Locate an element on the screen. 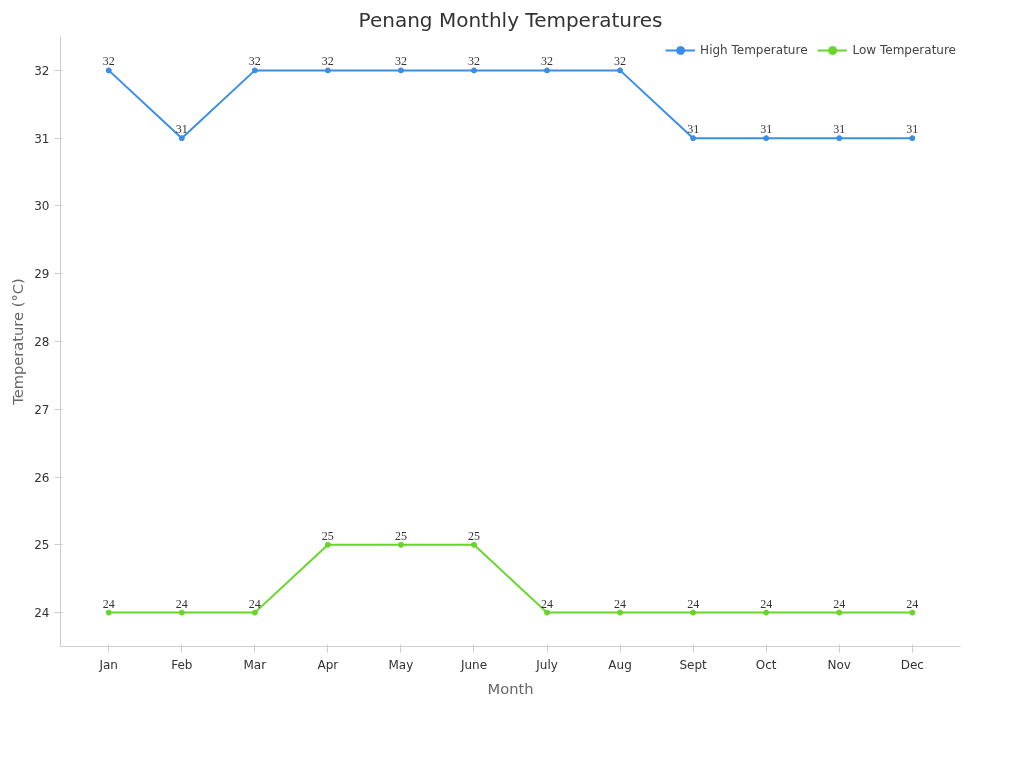  y-tick-label: 31 is located at coordinates (42, 138).